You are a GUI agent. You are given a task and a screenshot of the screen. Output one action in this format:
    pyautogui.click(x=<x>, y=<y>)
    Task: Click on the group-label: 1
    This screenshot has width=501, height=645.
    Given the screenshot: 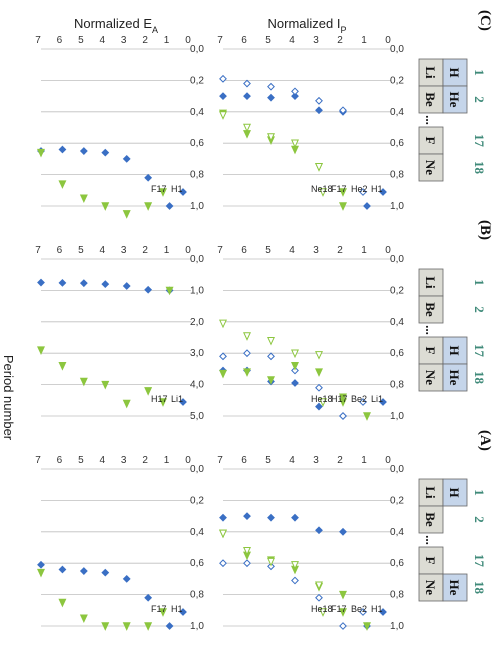 What is the action you would take?
    pyautogui.click(x=479, y=282)
    